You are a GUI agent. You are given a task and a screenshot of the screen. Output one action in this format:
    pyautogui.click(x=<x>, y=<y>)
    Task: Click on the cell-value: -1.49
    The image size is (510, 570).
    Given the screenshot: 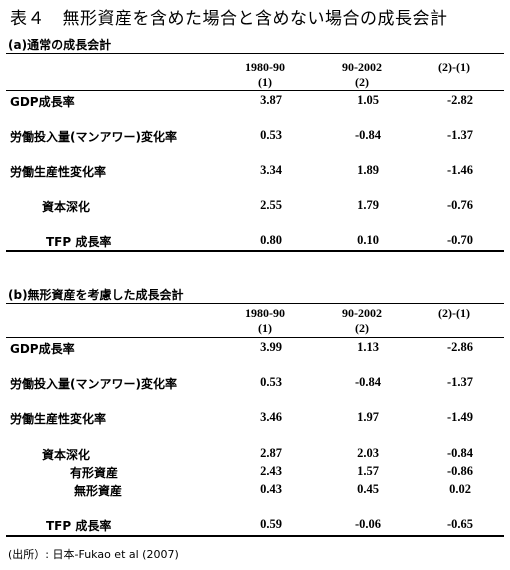 What is the action you would take?
    pyautogui.click(x=460, y=417)
    